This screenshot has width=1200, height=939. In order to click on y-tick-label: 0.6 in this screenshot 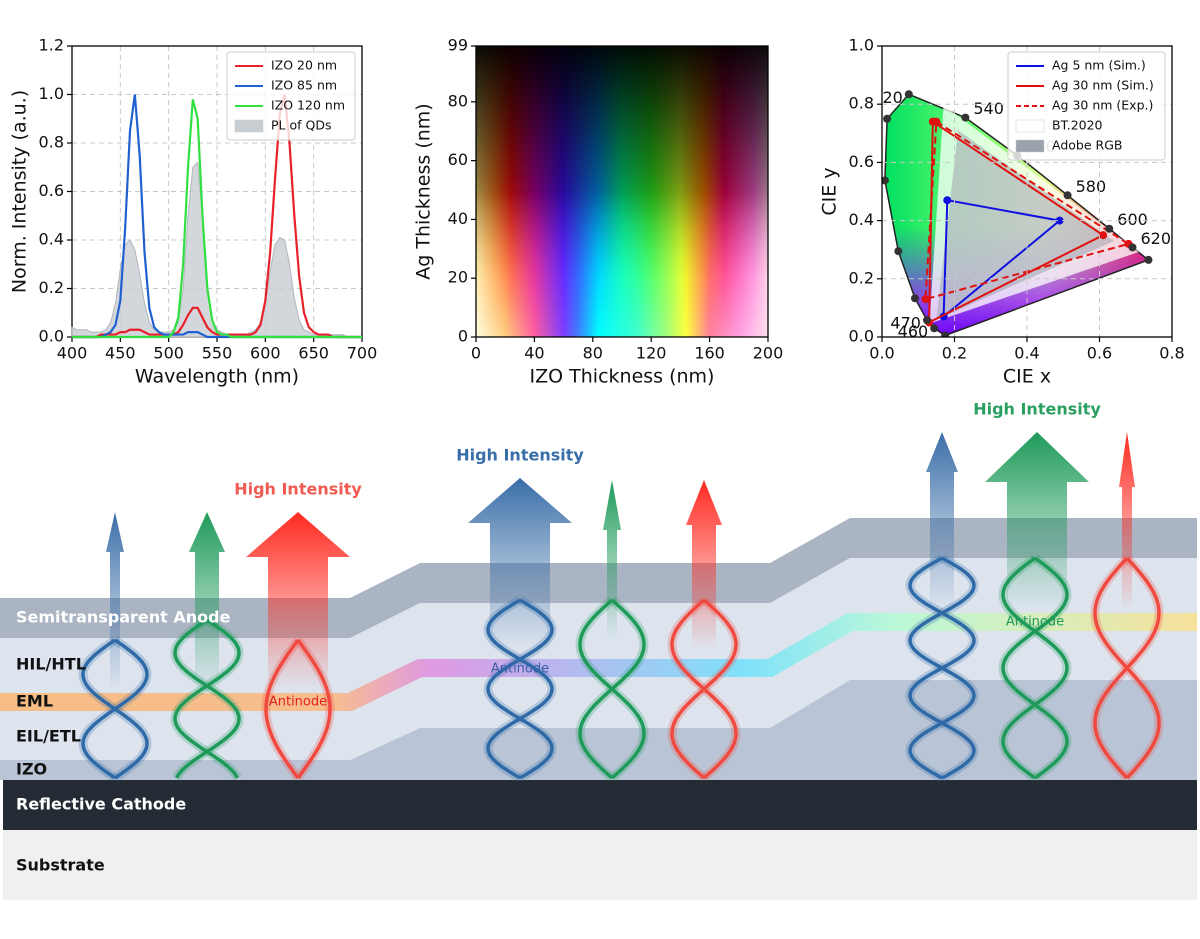, I will do `click(861, 161)`.